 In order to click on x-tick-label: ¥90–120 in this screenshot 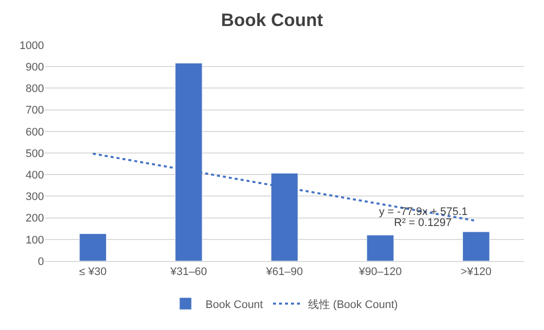, I will do `click(380, 272)`.